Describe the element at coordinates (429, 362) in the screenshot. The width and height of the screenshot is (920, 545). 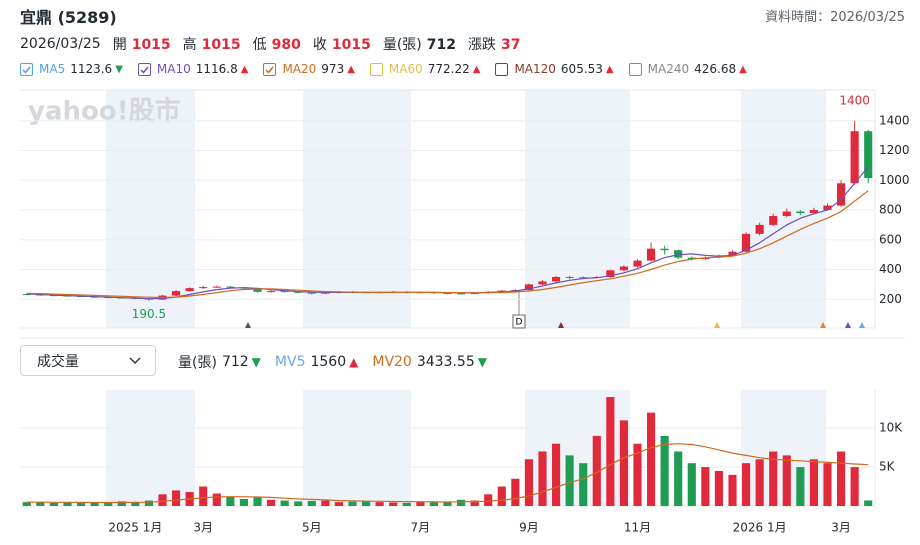
I see `legend-item: MV20 3433.55 ▼` at that location.